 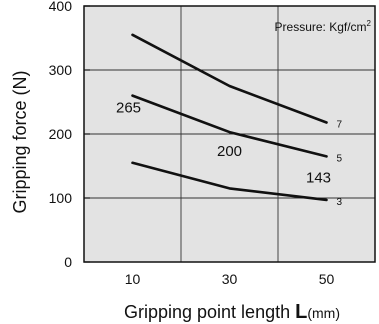 What do you see at coordinates (327, 279) in the screenshot?
I see `x-tick-label: 50` at bounding box center [327, 279].